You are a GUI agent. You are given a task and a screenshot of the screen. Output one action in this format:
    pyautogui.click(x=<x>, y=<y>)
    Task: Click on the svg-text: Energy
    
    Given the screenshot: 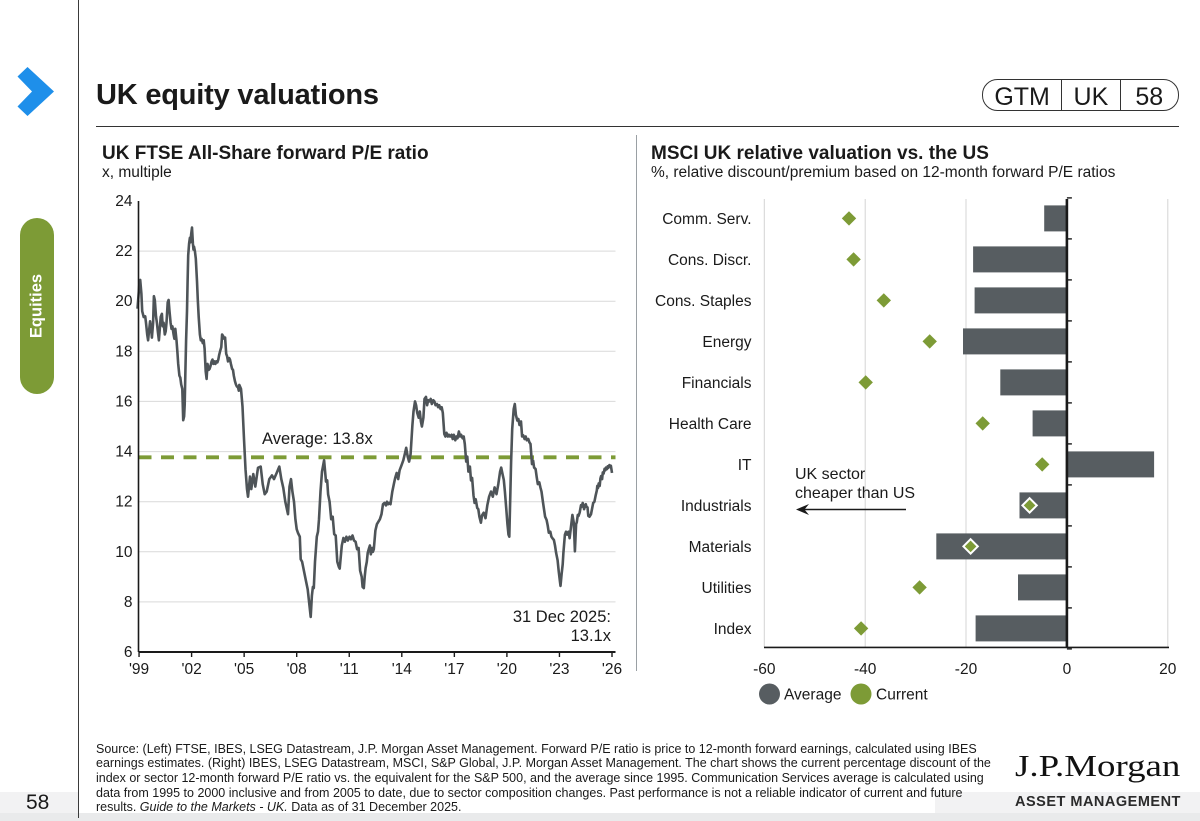 What is the action you would take?
    pyautogui.click(x=726, y=342)
    